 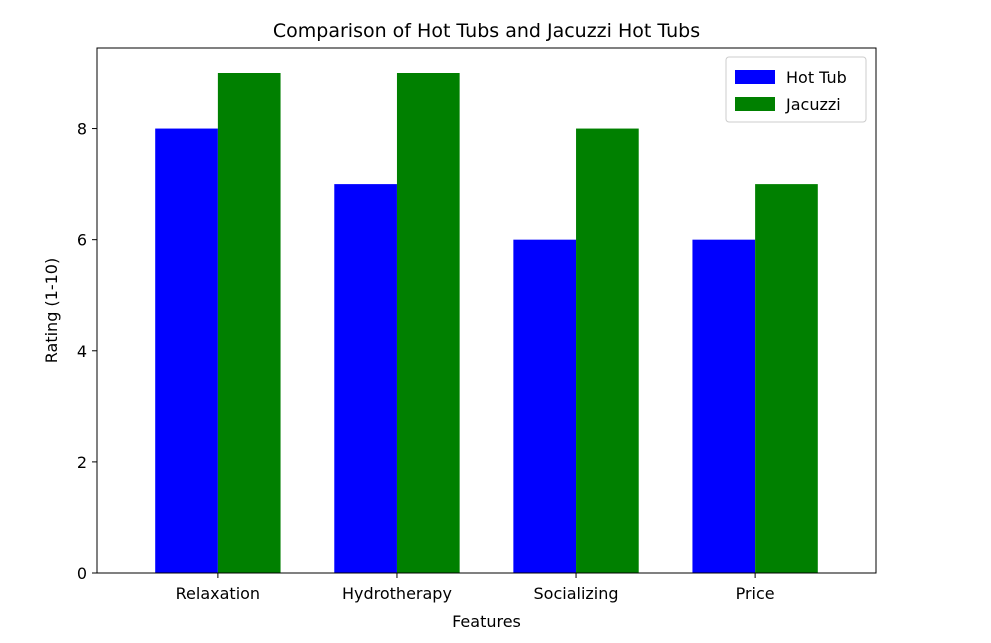 What do you see at coordinates (813, 104) in the screenshot?
I see `legend-label: Jacuzzi` at bounding box center [813, 104].